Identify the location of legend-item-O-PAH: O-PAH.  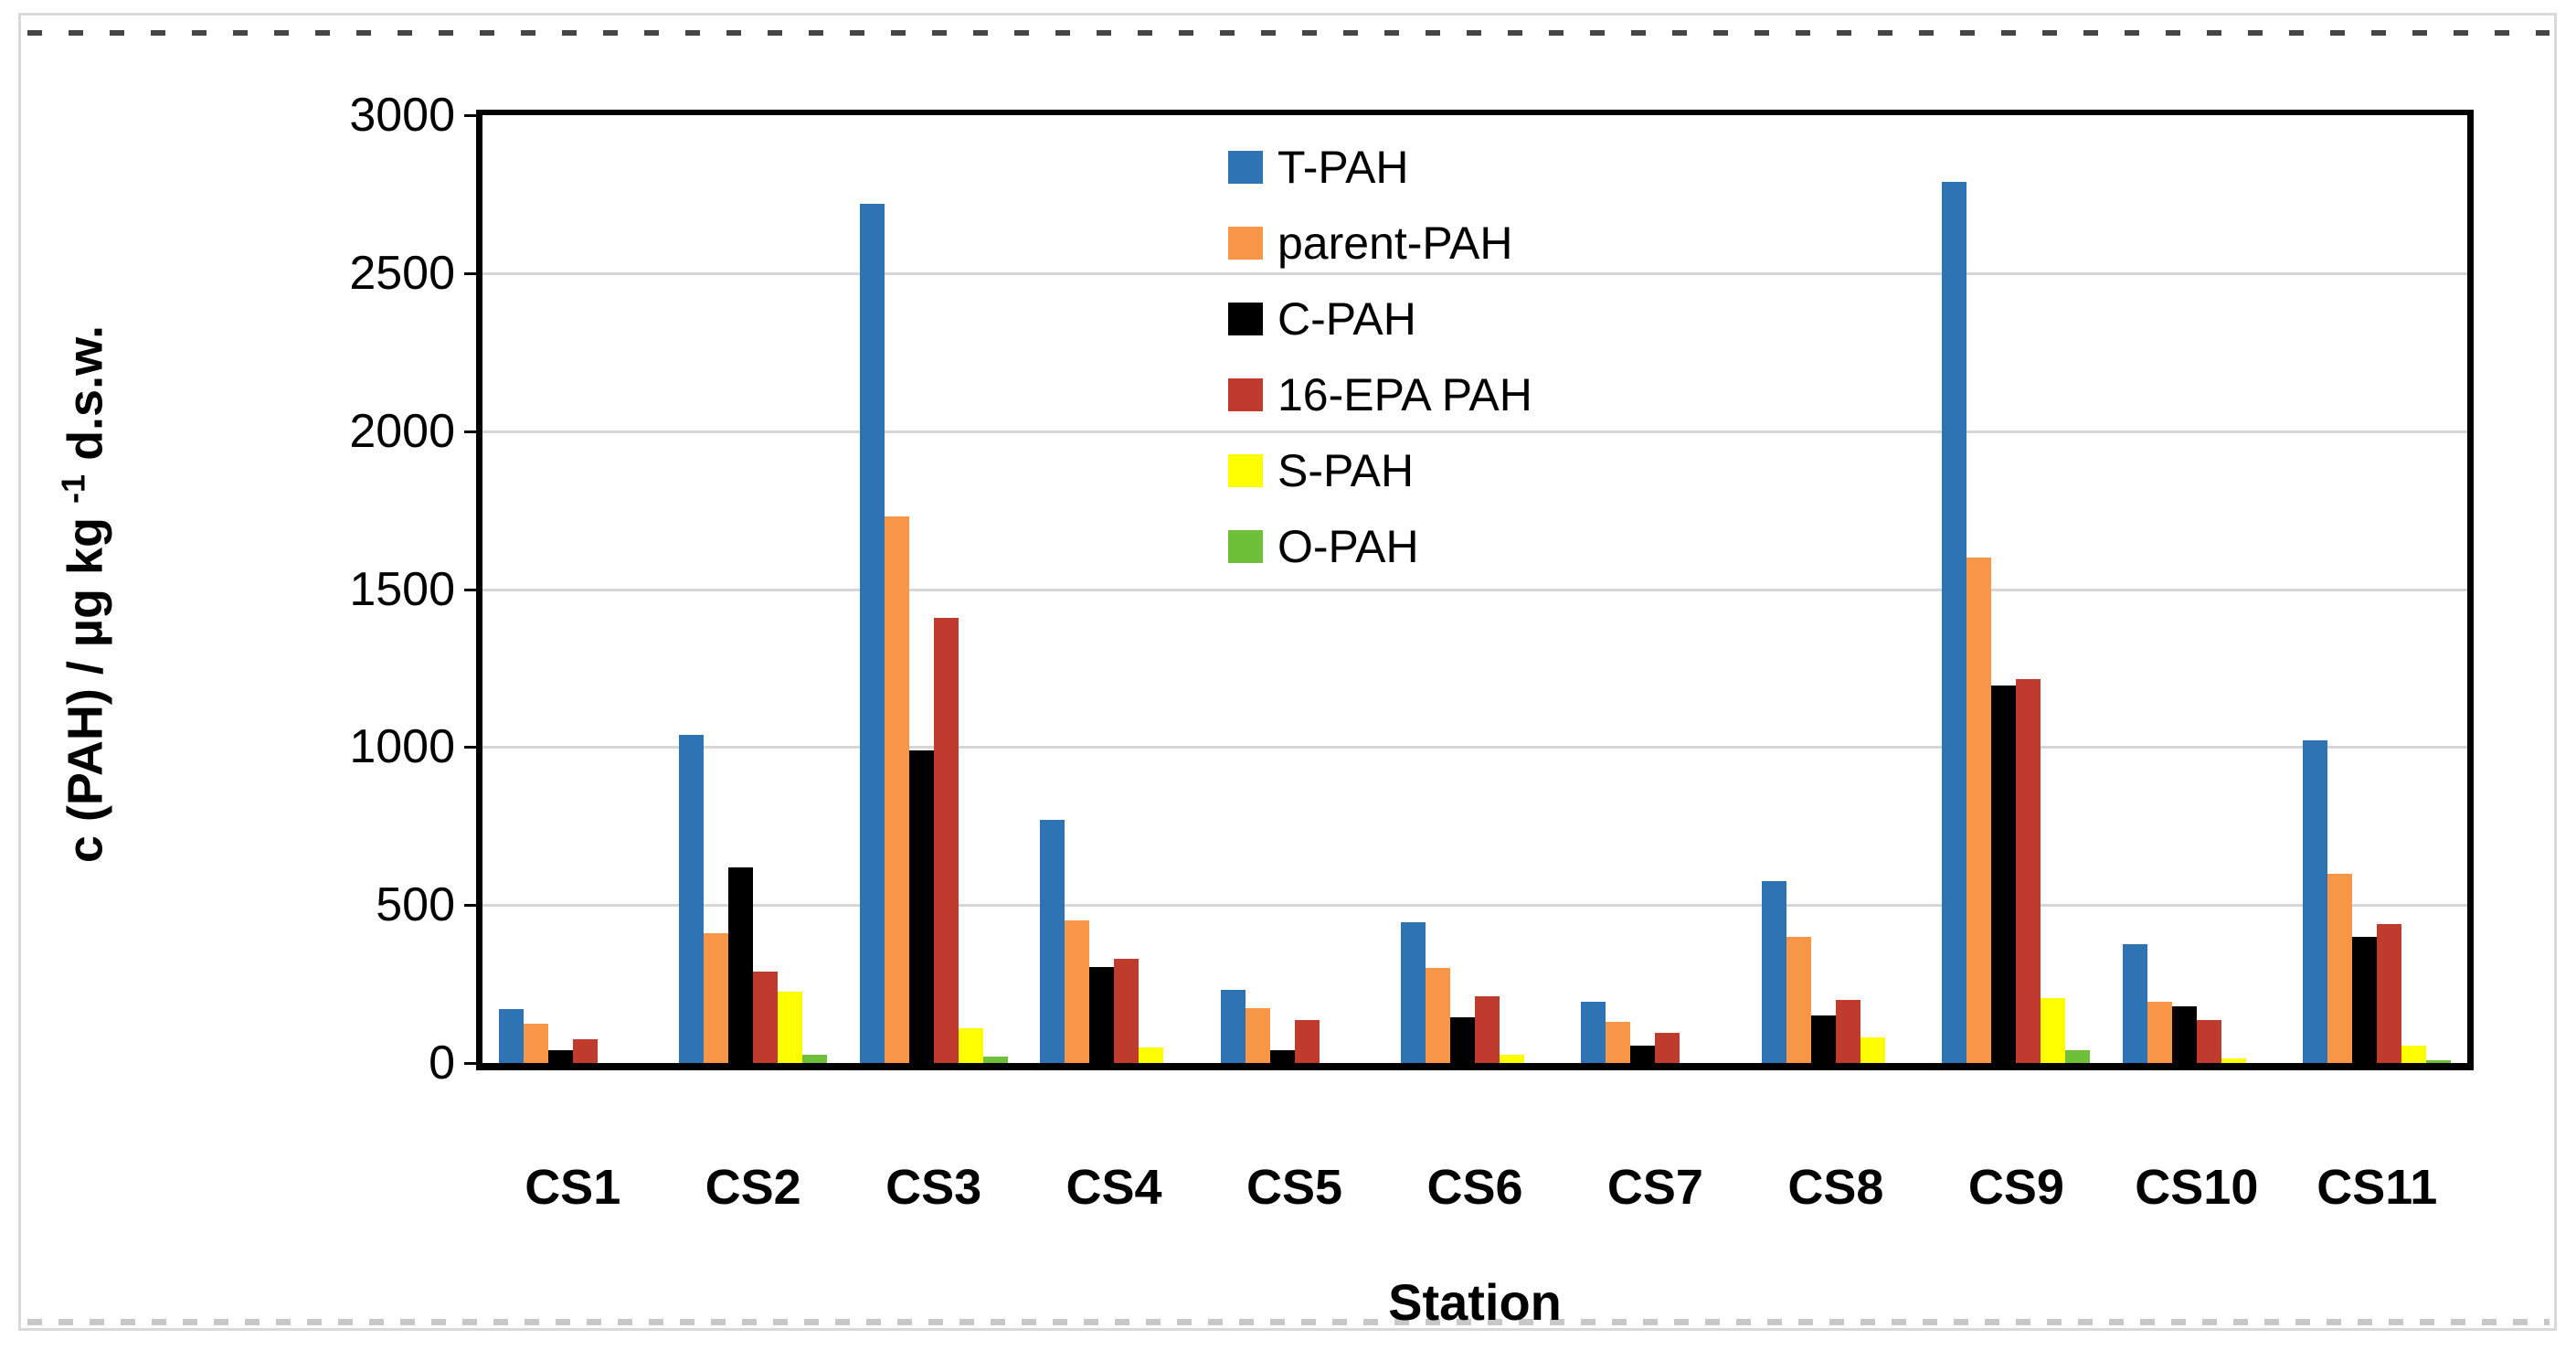
(1323, 546).